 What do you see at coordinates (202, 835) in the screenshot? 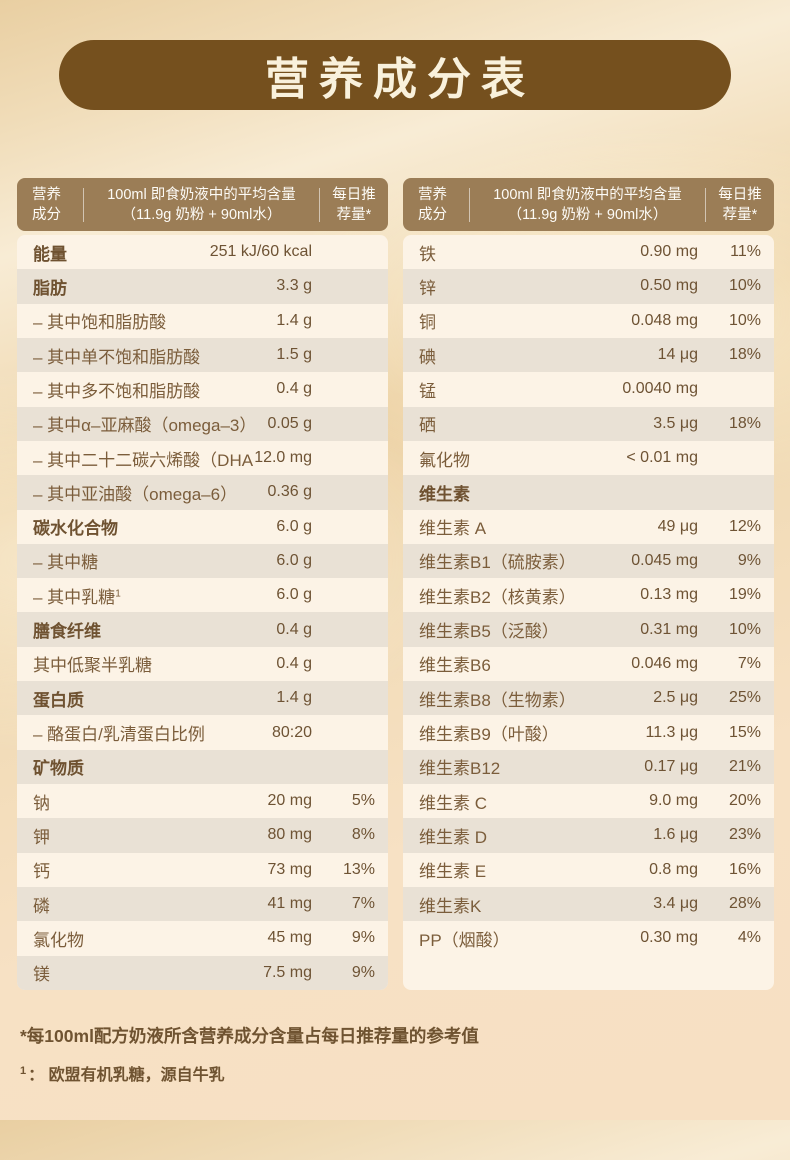
I see `table-row: 钾 80 mg 8%` at bounding box center [202, 835].